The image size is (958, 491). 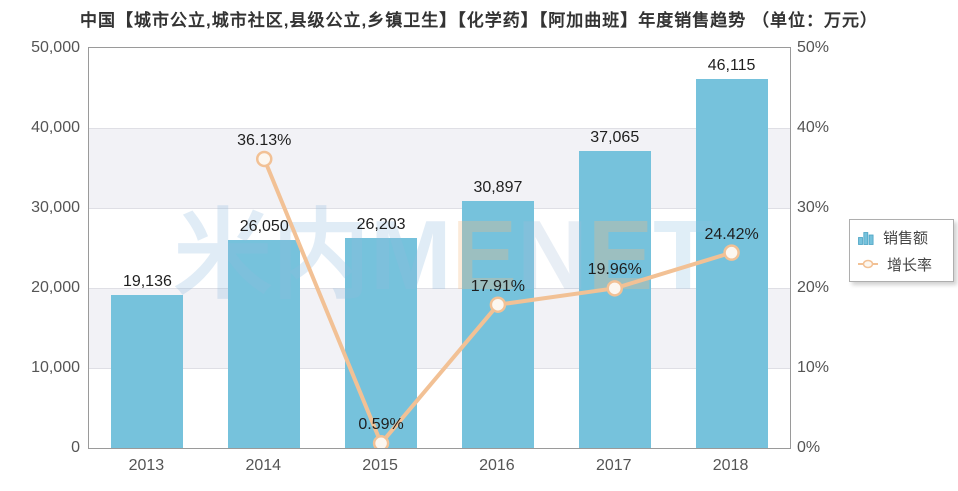 I want to click on line-point-2018, so click(x=731, y=252).